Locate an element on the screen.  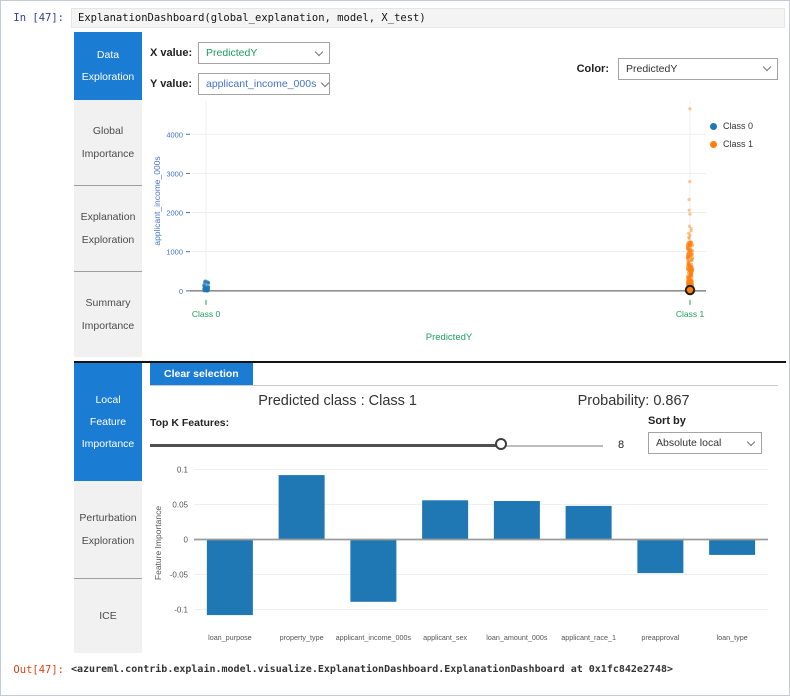
y-value-dropdown: applicant_income_000s is located at coordinates (264, 84).